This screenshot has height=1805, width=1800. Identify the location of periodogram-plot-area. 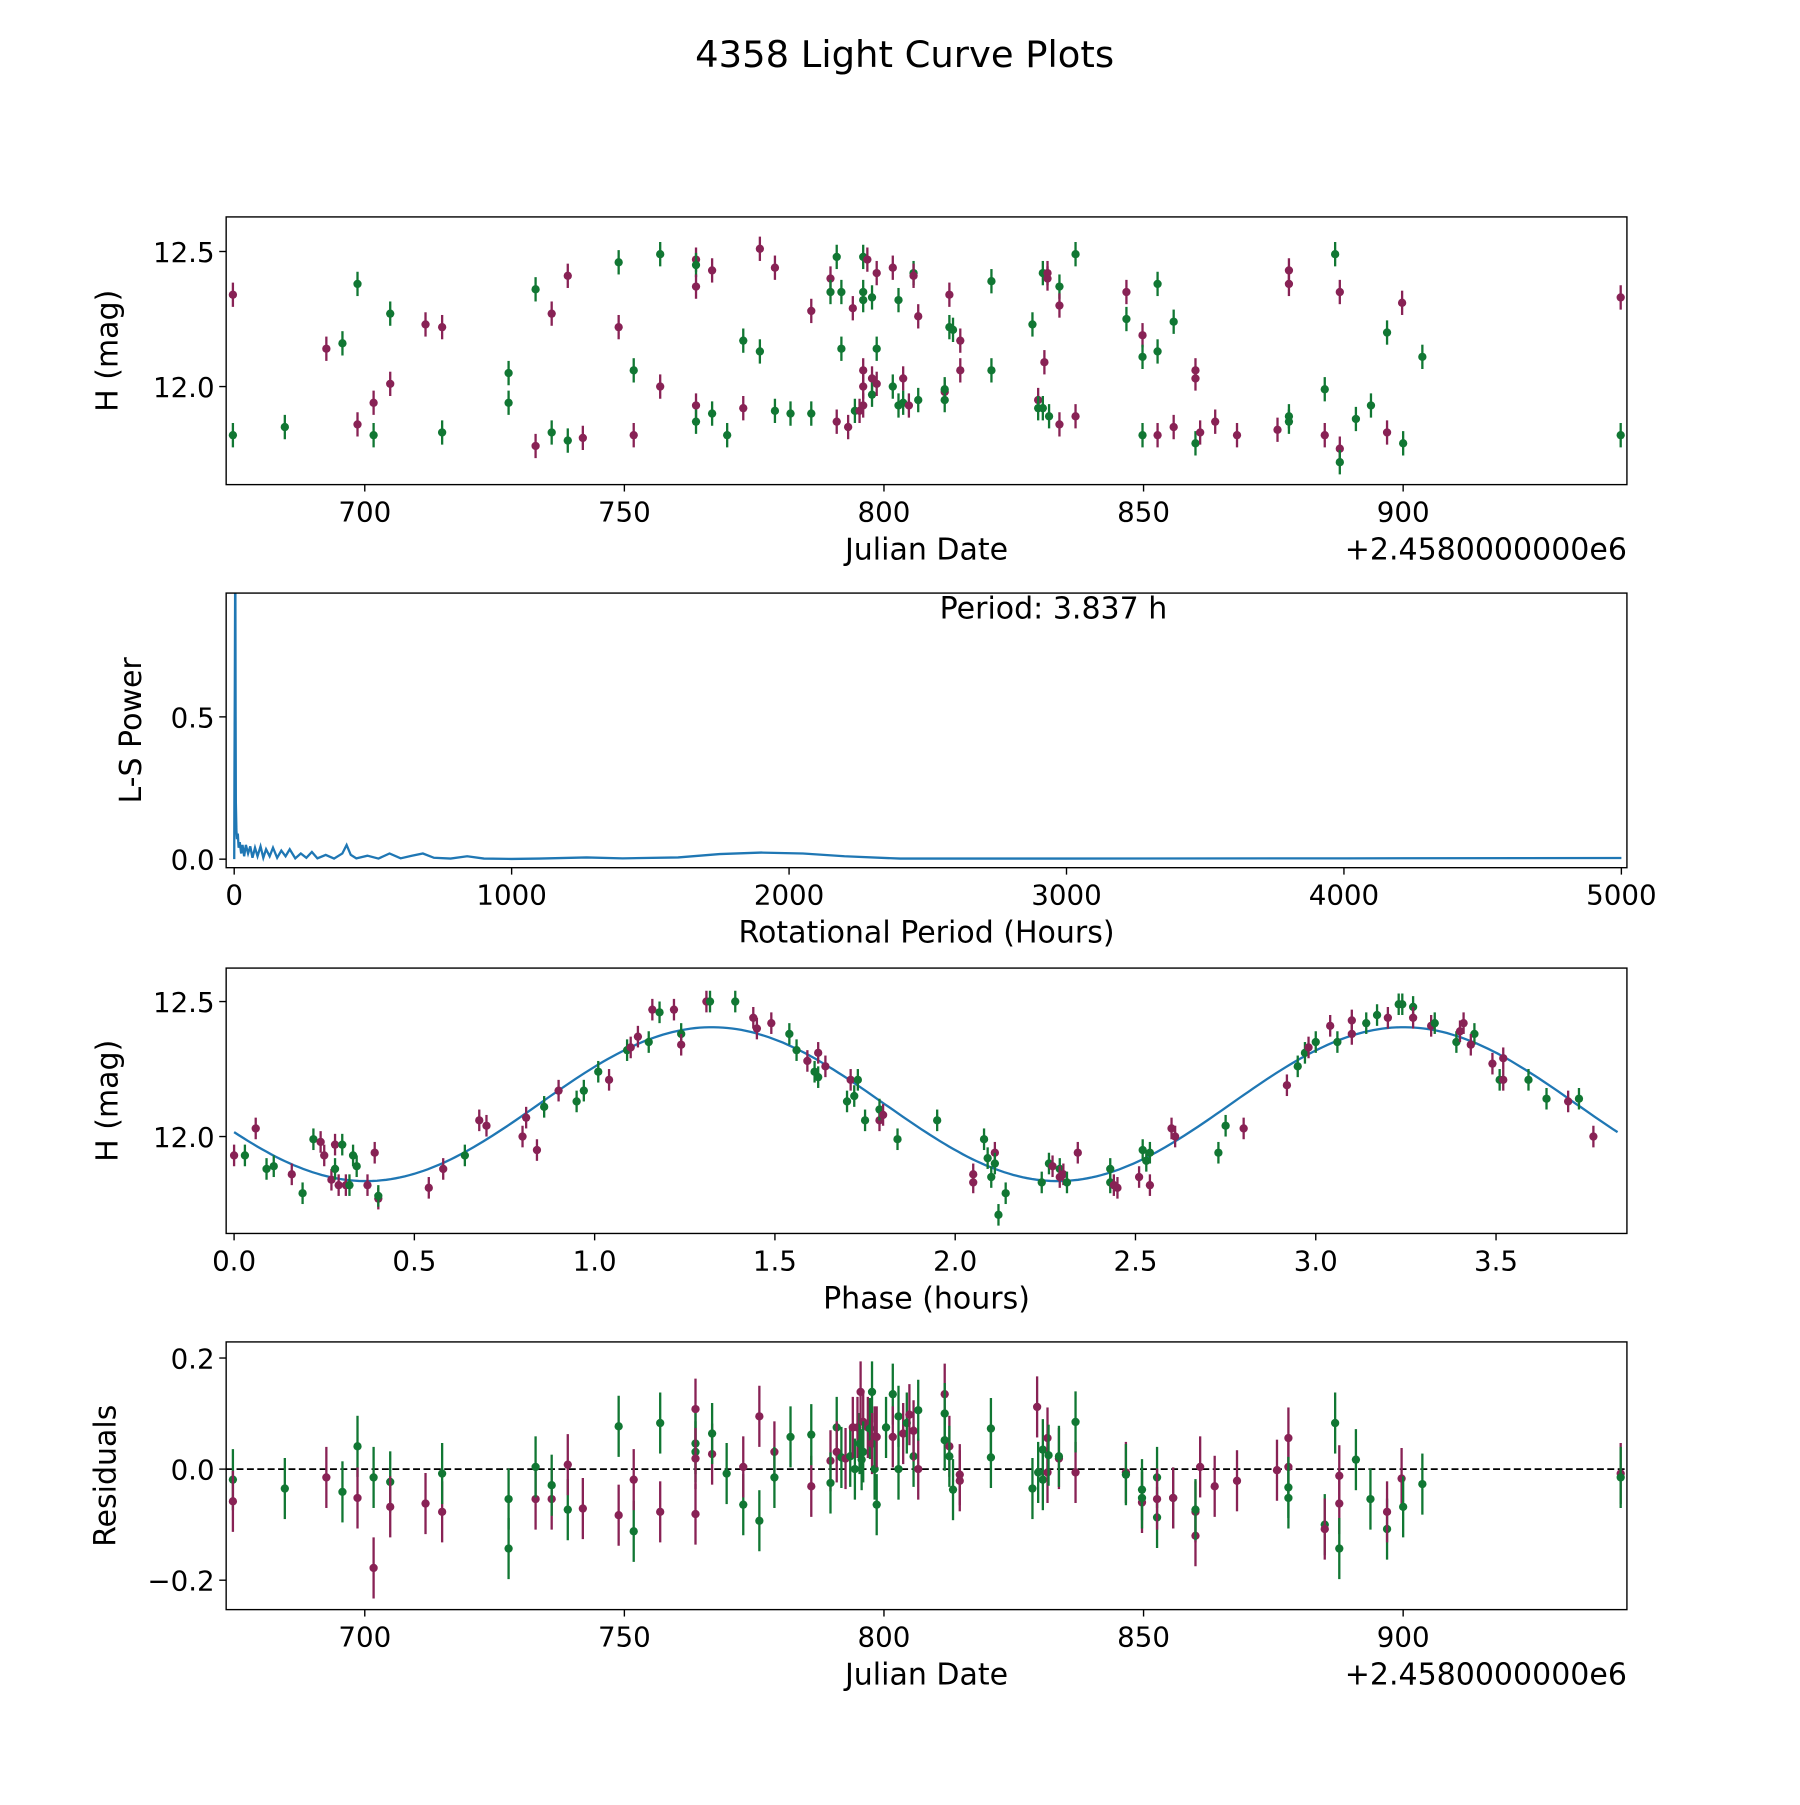
(927, 728).